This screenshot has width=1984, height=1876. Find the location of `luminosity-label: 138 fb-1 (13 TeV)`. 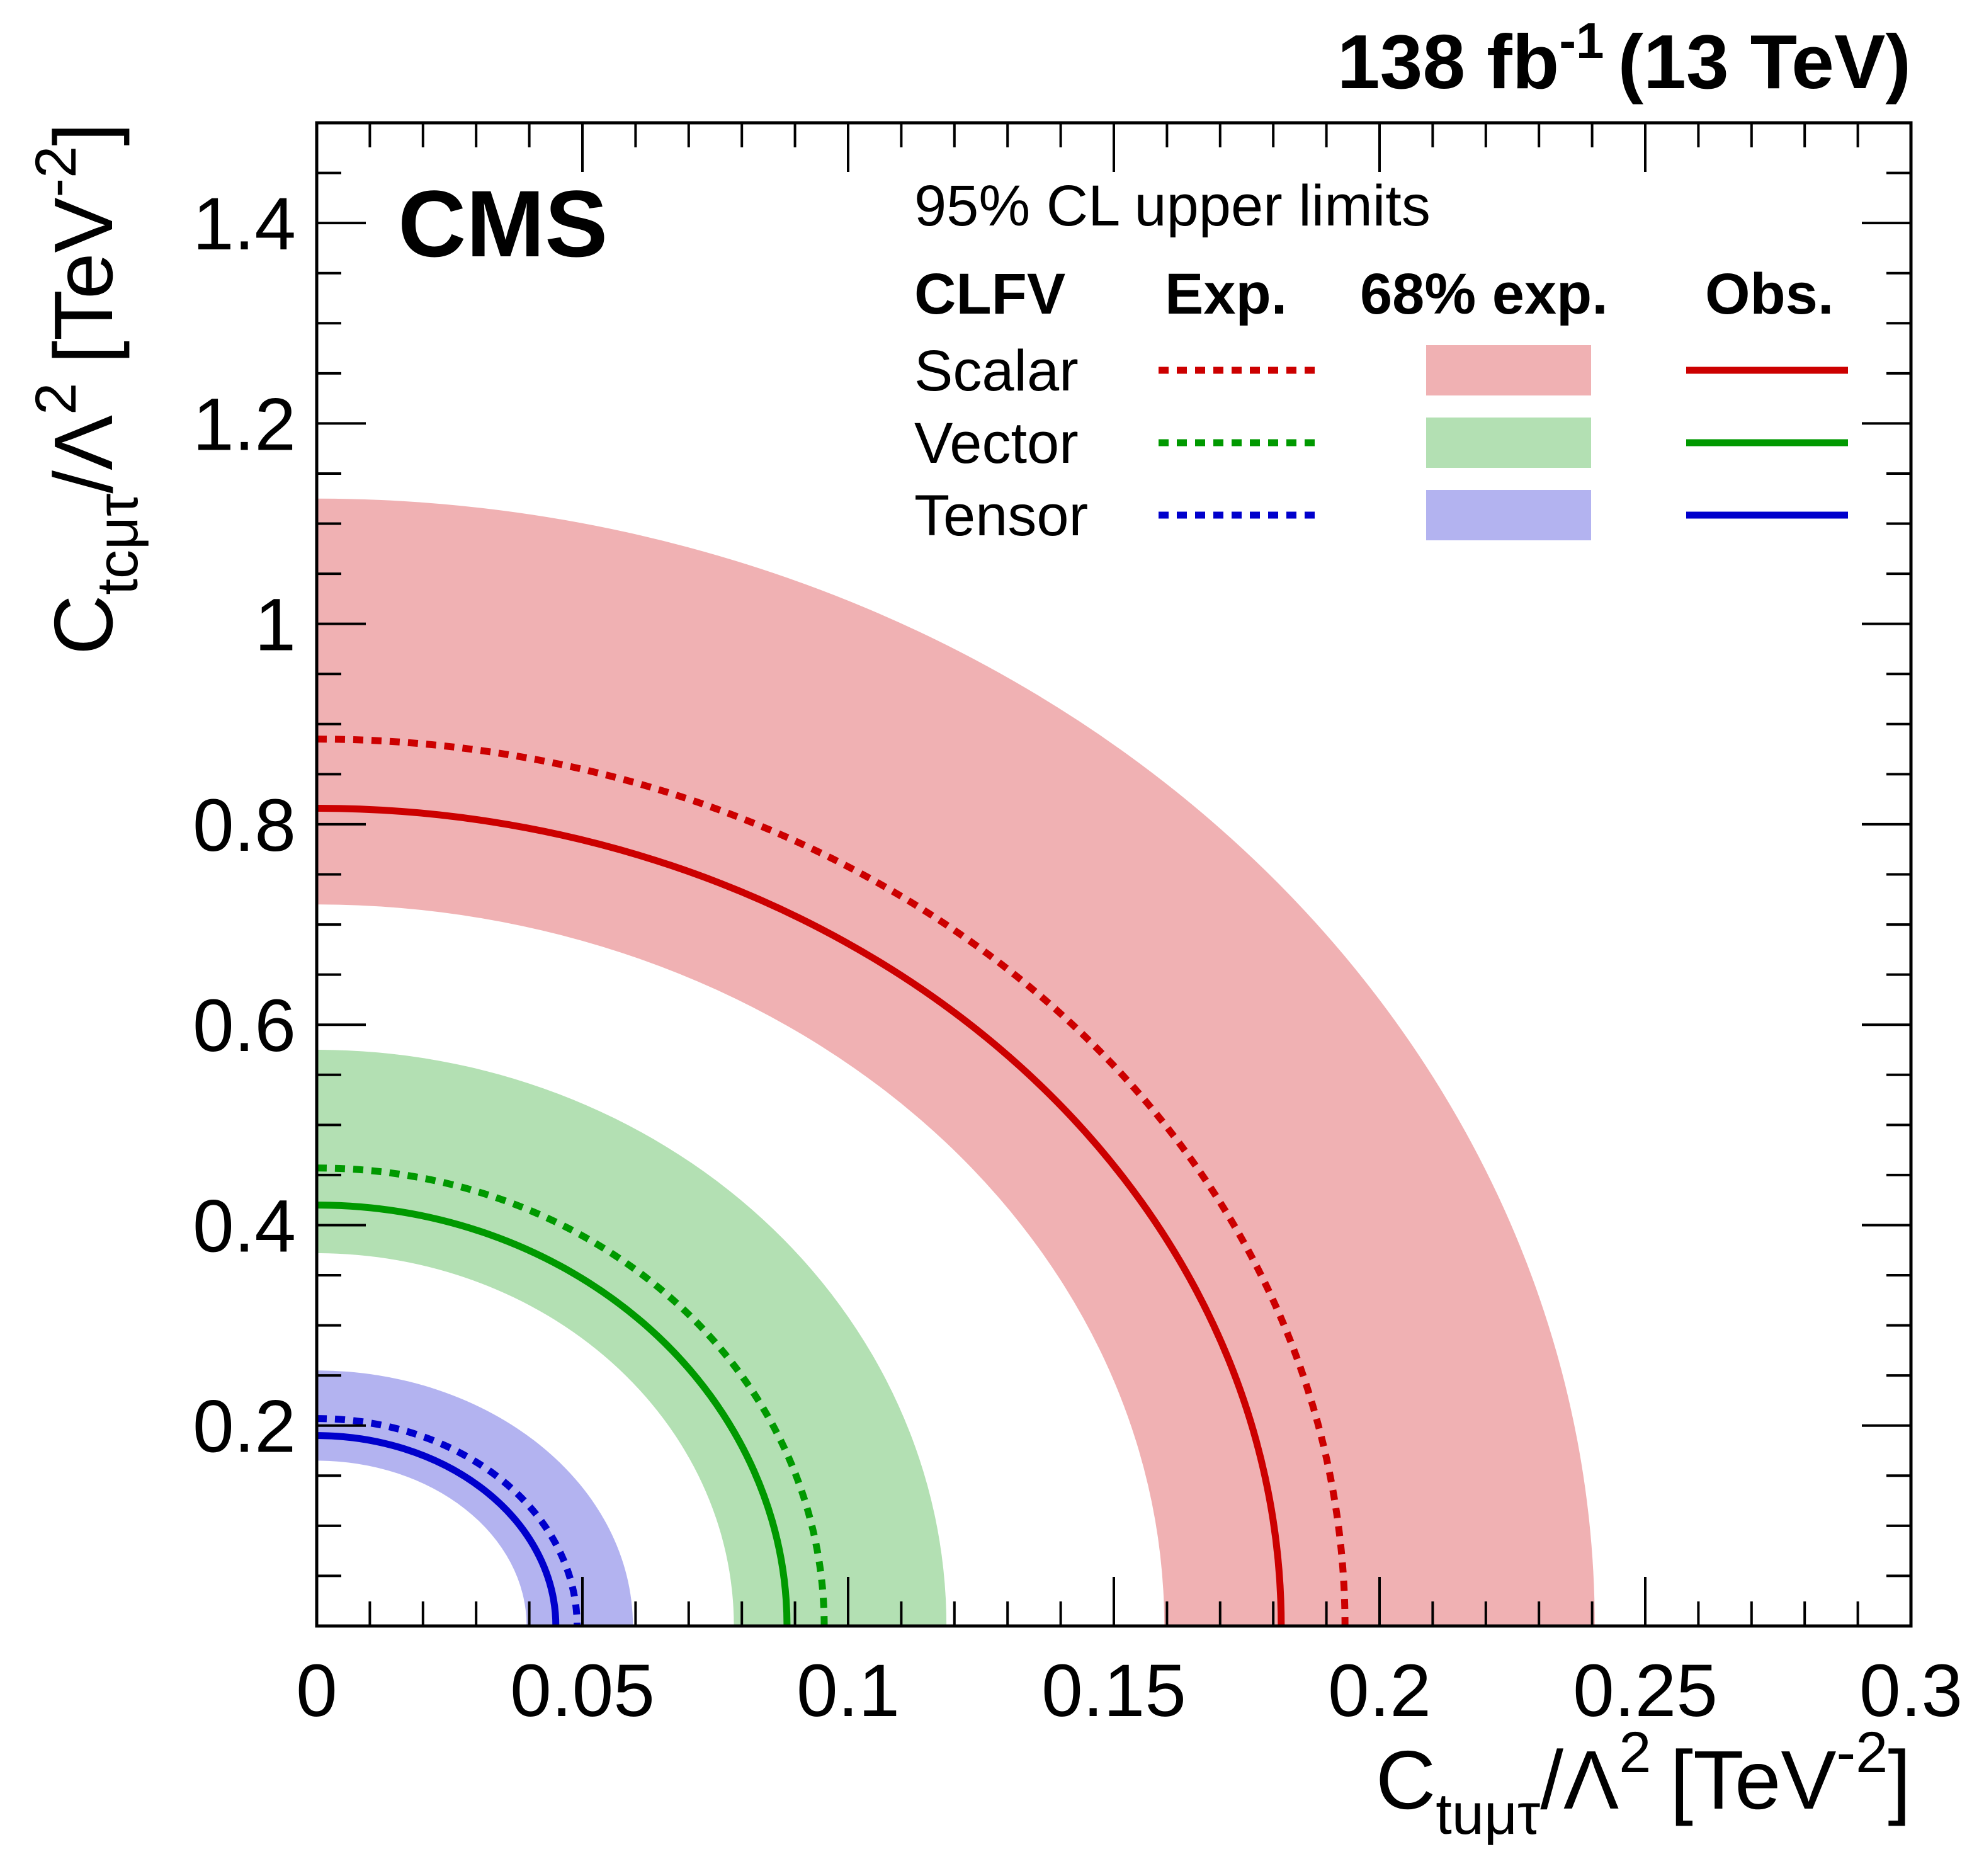

luminosity-label: 138 fb-1 (13 TeV) is located at coordinates (1624, 59).